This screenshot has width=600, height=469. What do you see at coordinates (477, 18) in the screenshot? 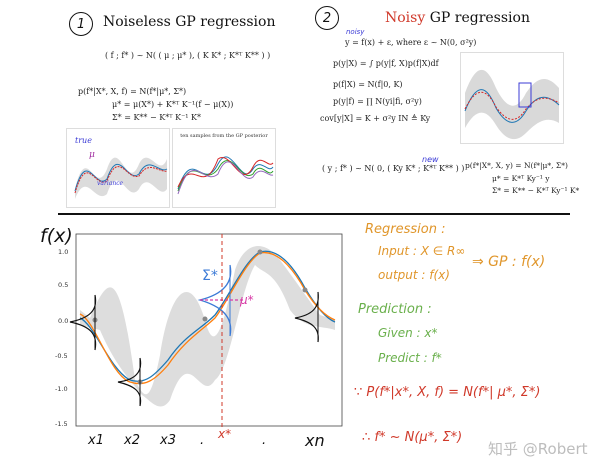
I see `noisy-title-rest: GP regression` at bounding box center [477, 18].